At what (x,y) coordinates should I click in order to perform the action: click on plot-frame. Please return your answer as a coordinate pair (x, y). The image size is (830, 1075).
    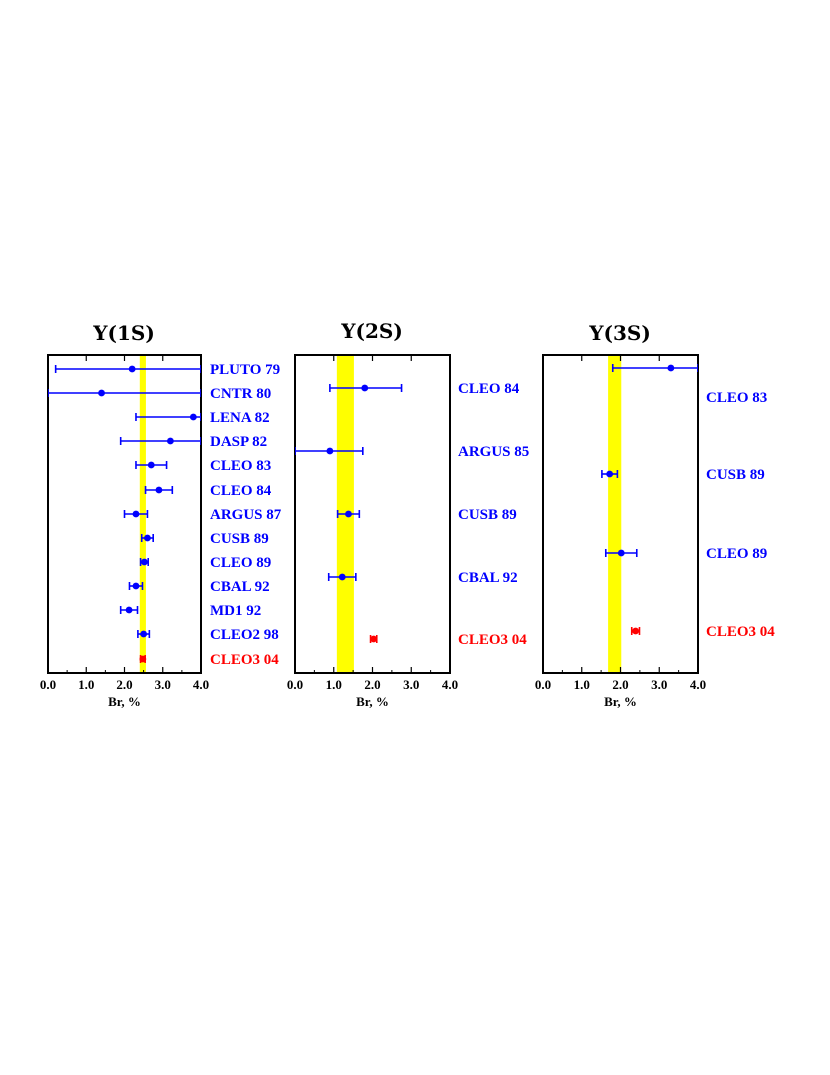
    Looking at the image, I should click on (372, 514).